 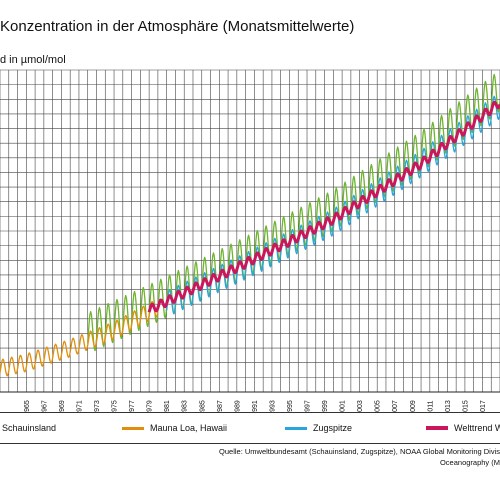 I want to click on legend-swatch-mauna-loa, so click(x=133, y=428).